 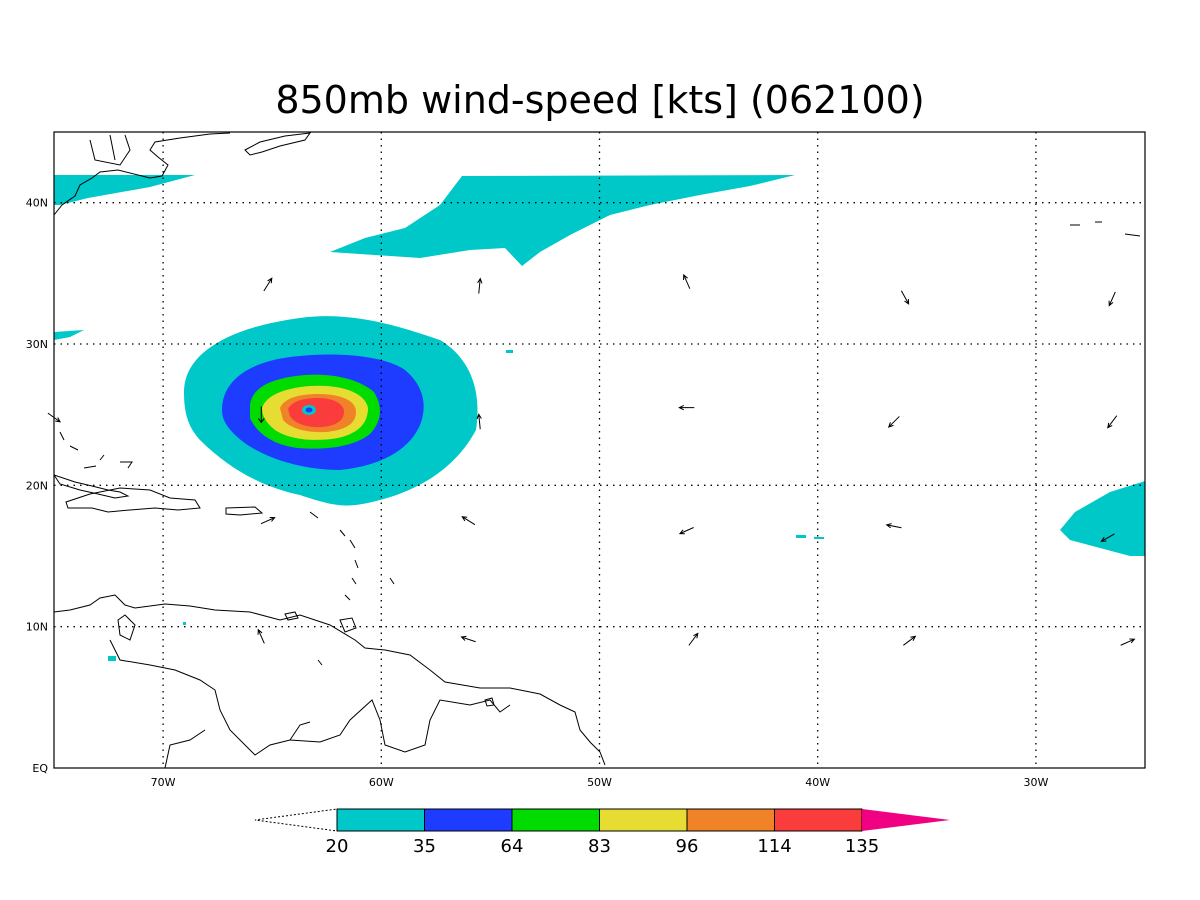 What do you see at coordinates (126, 627) in the screenshot?
I see `coast-lake-maracaibo` at bounding box center [126, 627].